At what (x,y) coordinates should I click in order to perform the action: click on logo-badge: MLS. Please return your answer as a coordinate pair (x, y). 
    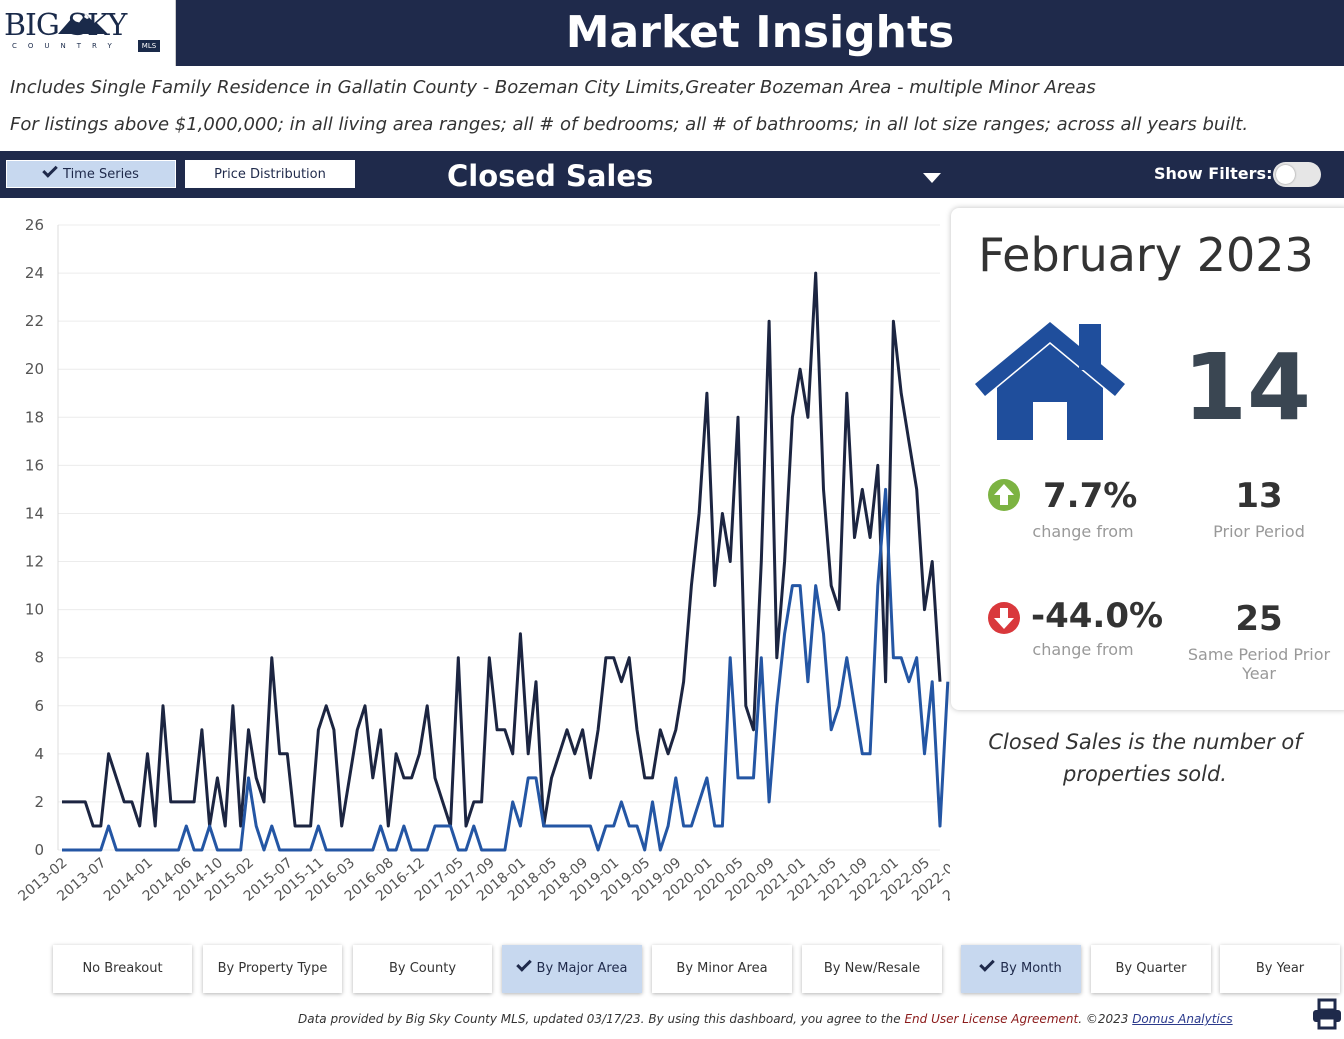
    Looking at the image, I should click on (149, 46).